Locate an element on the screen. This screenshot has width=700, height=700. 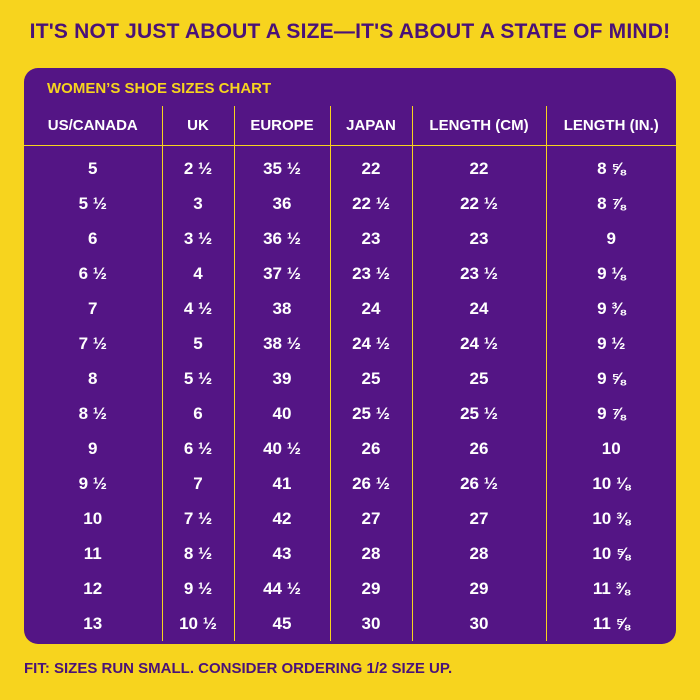
cell-uk: 6 is located at coordinates (197, 413).